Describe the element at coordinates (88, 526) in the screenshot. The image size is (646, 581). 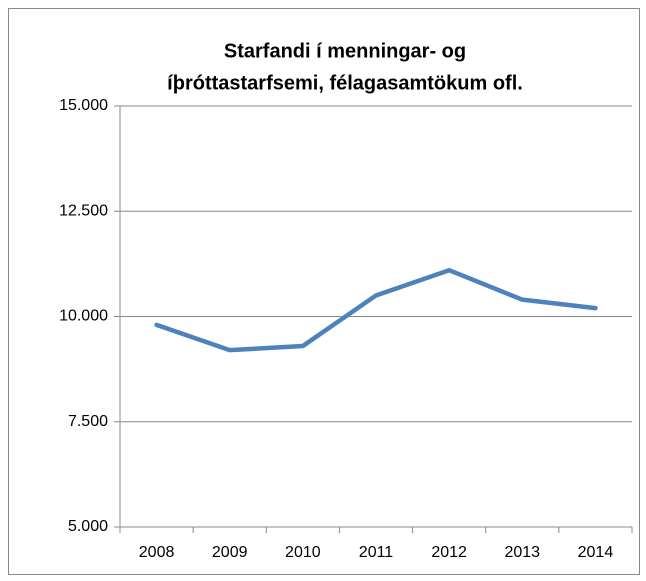
I see `y-tick-label: 5.000` at that location.